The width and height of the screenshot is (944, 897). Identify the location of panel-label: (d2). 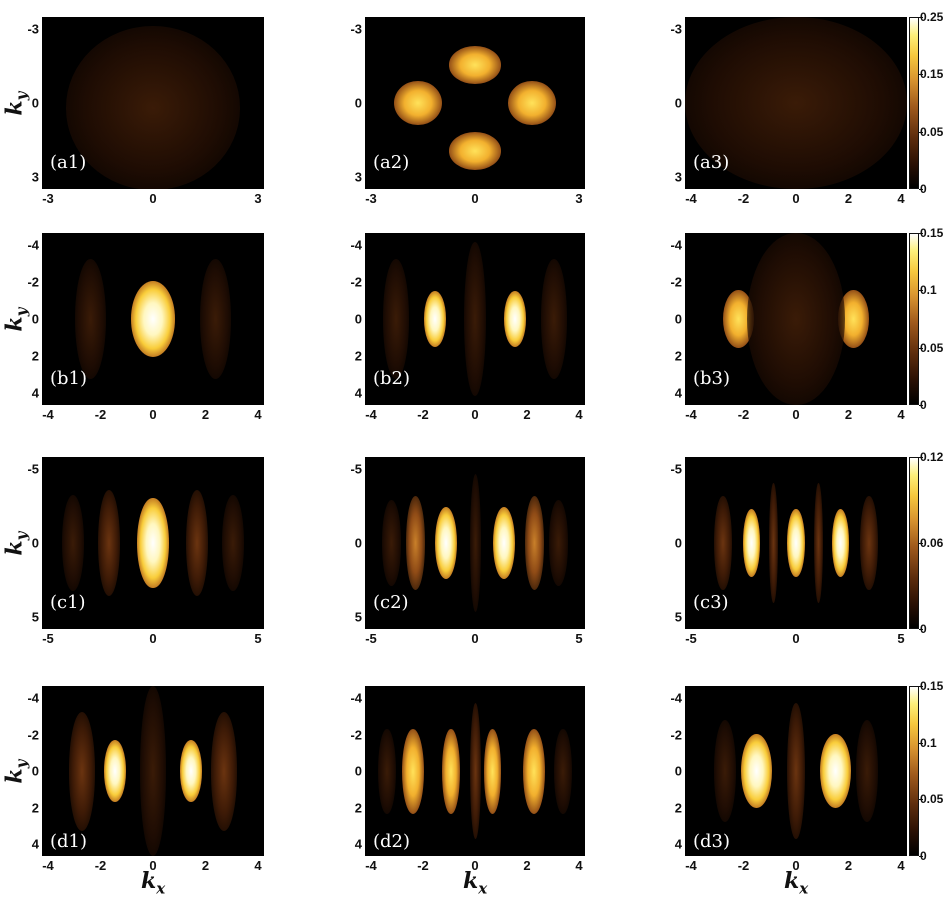
(392, 841).